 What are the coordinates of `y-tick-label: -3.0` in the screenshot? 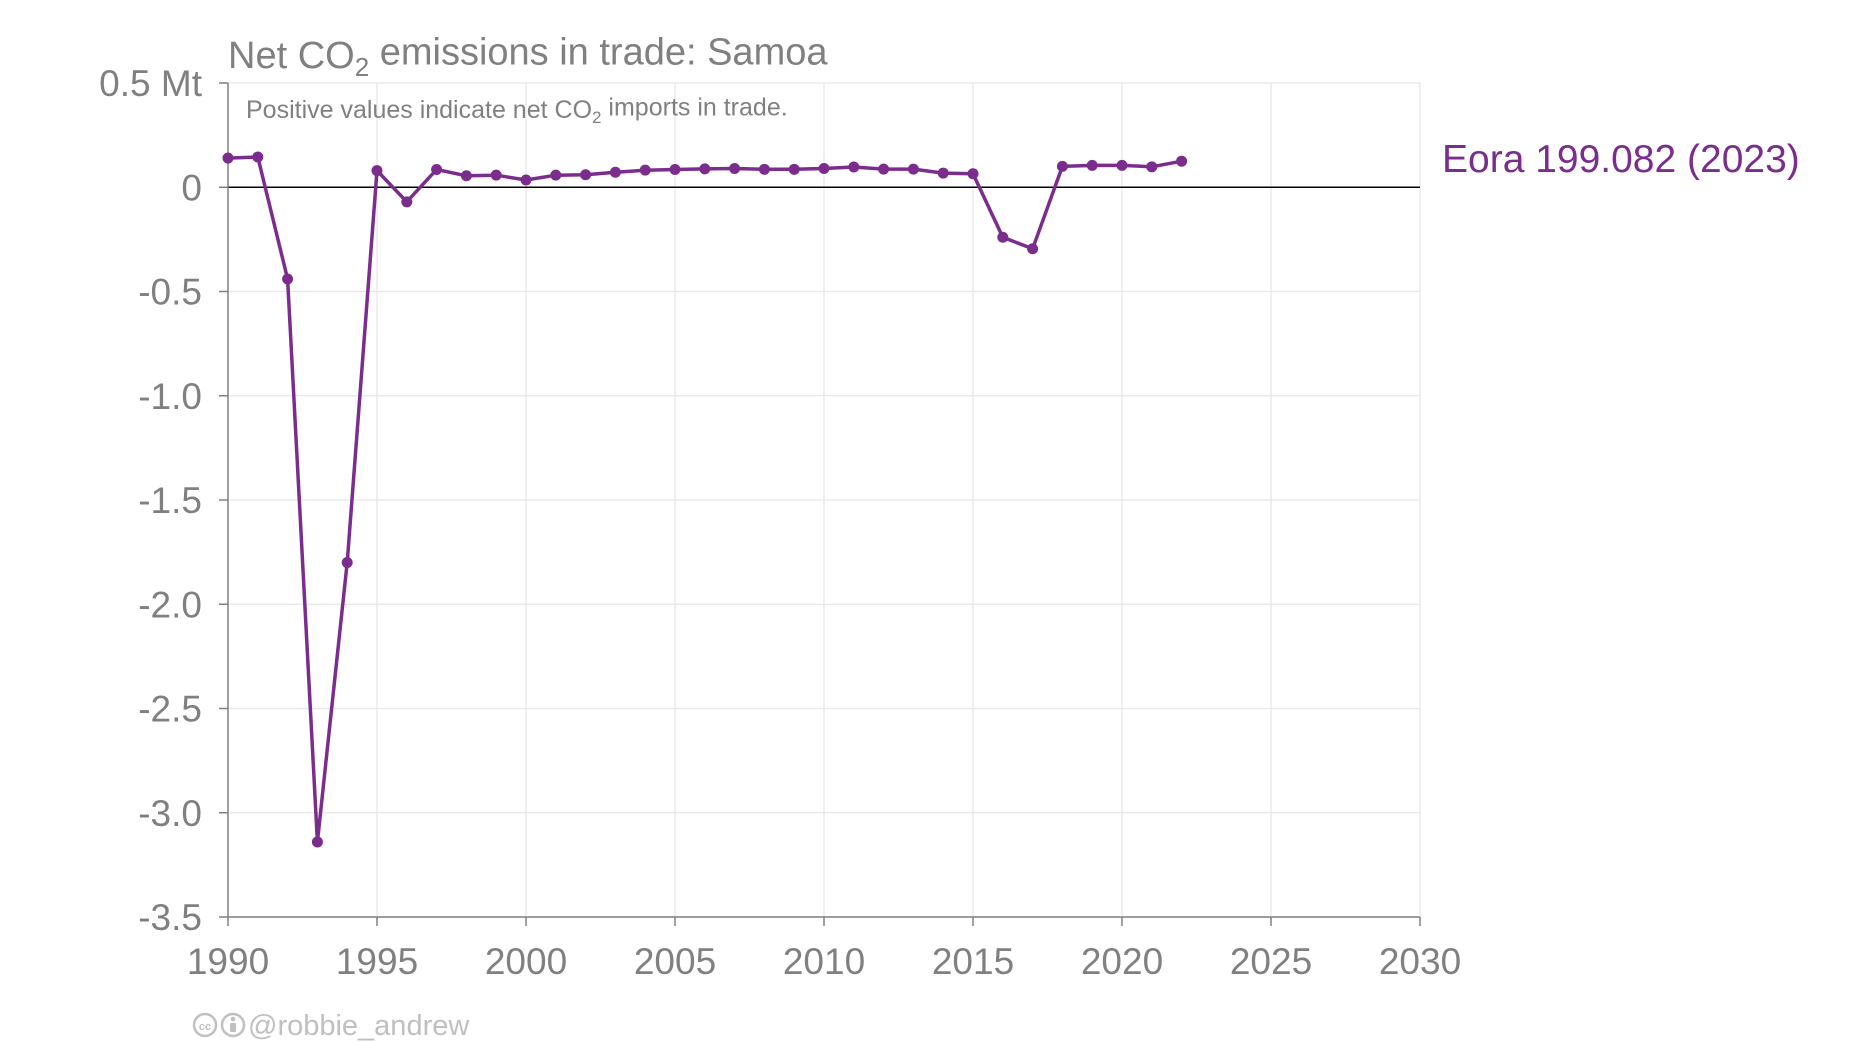 It's located at (170, 813).